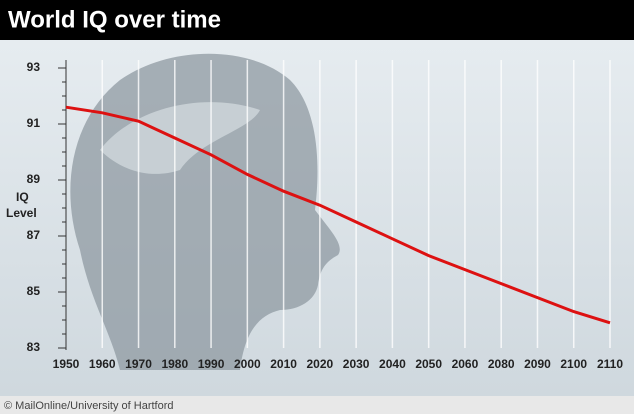 The width and height of the screenshot is (634, 419). What do you see at coordinates (428, 364) in the screenshot?
I see `x-tick-label: 2050` at bounding box center [428, 364].